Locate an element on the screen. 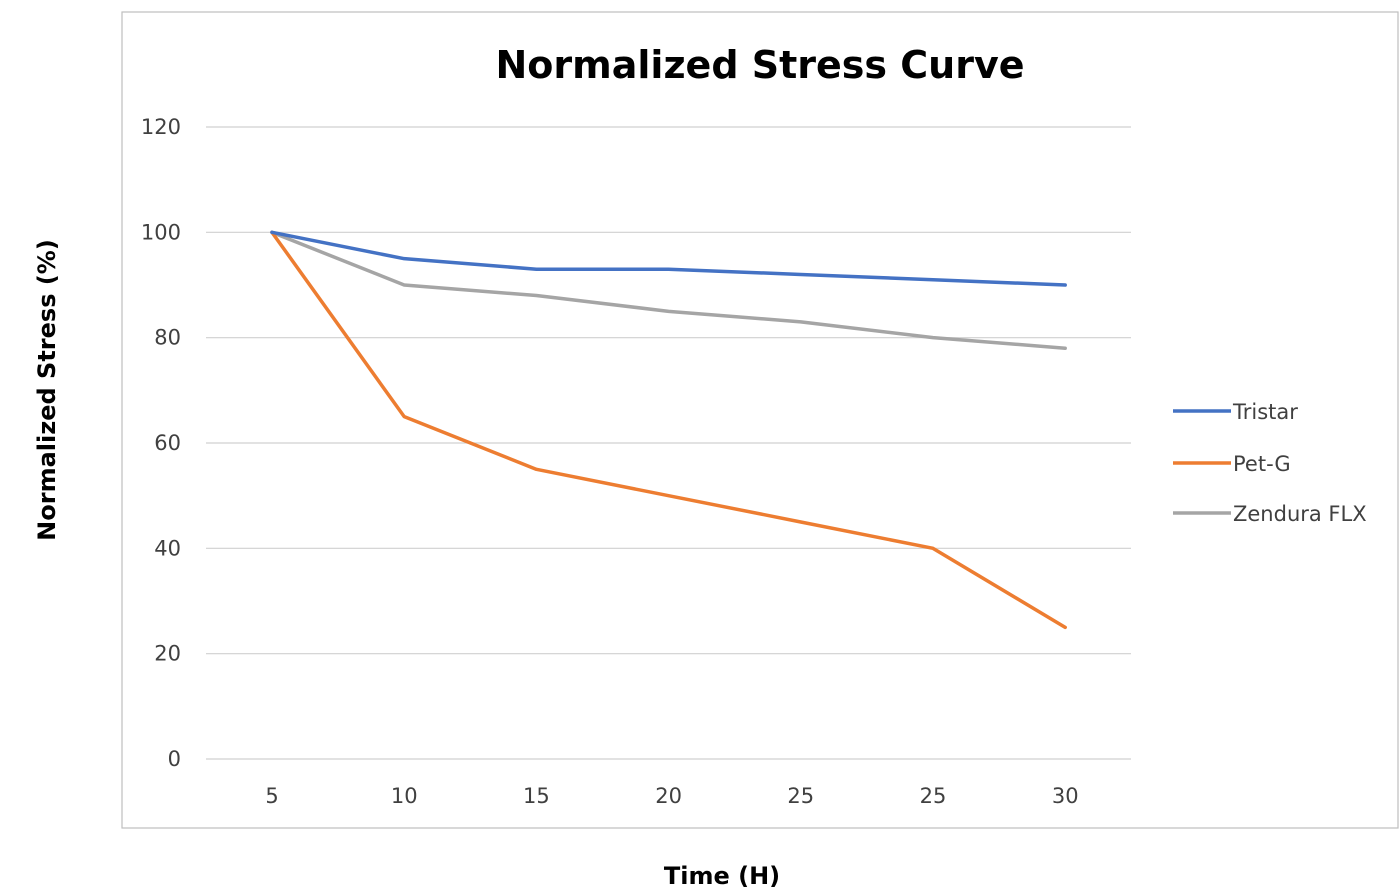  x-tick-label: 10 is located at coordinates (404, 796).